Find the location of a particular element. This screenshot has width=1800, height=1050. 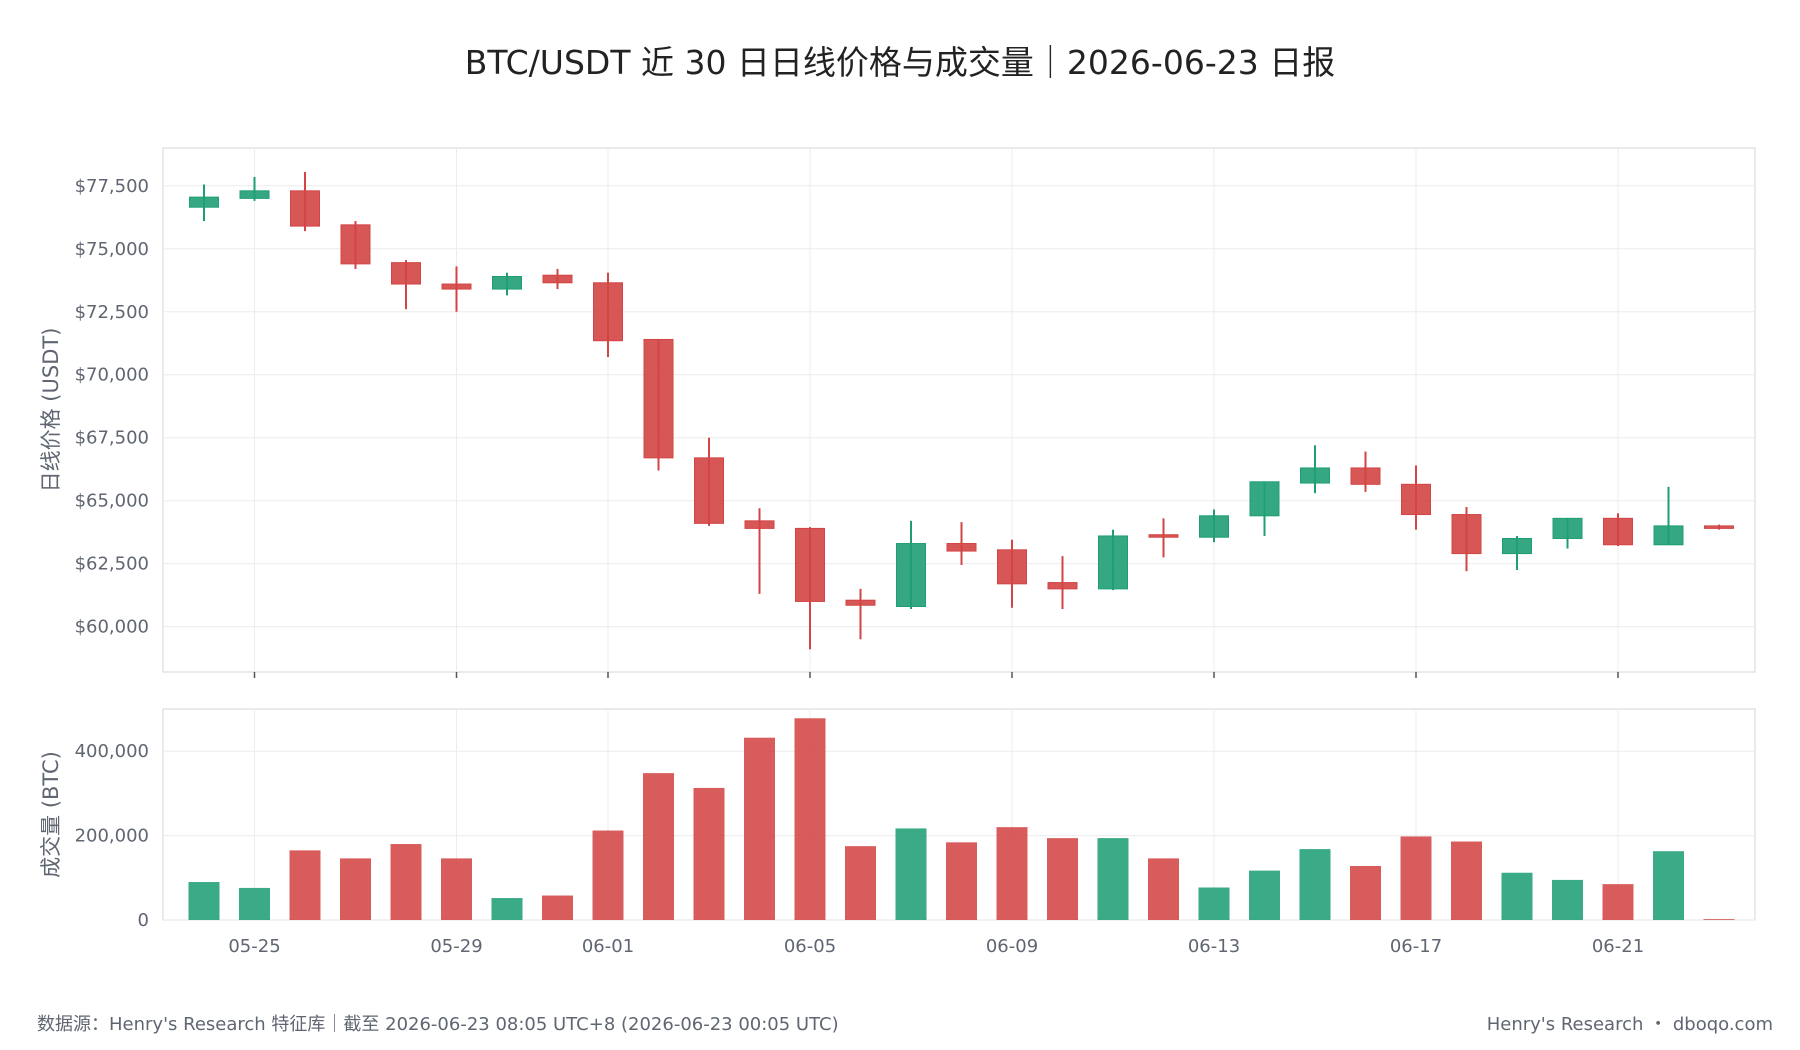

x-tick-label: 06-09 is located at coordinates (1012, 946).